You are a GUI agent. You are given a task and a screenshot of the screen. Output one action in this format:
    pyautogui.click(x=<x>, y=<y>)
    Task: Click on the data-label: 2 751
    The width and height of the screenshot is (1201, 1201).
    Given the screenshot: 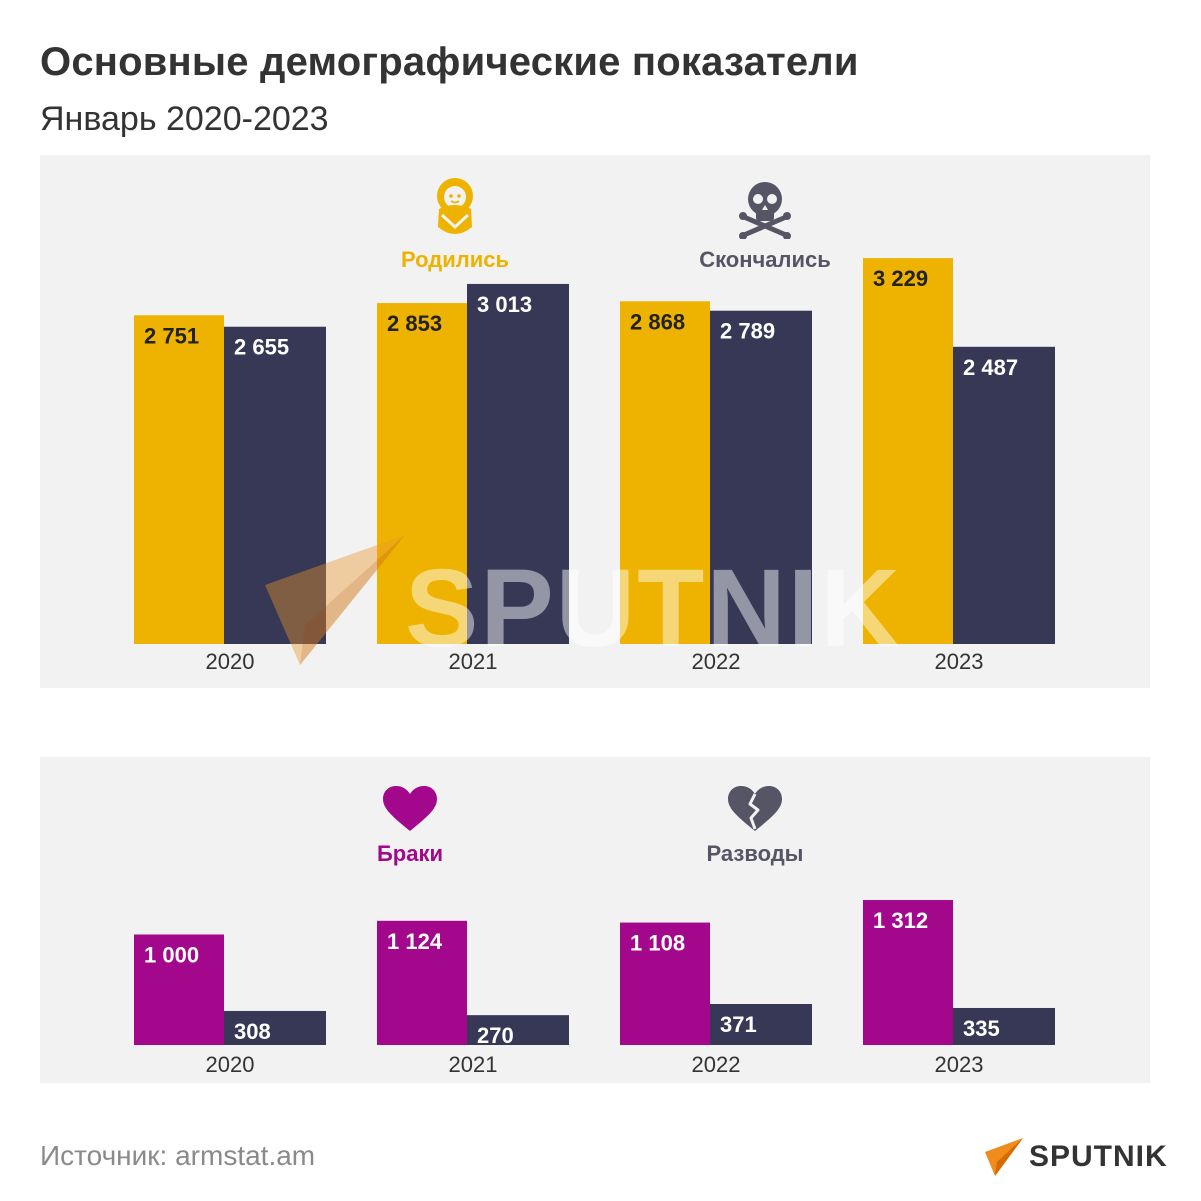 What is the action you would take?
    pyautogui.click(x=171, y=335)
    